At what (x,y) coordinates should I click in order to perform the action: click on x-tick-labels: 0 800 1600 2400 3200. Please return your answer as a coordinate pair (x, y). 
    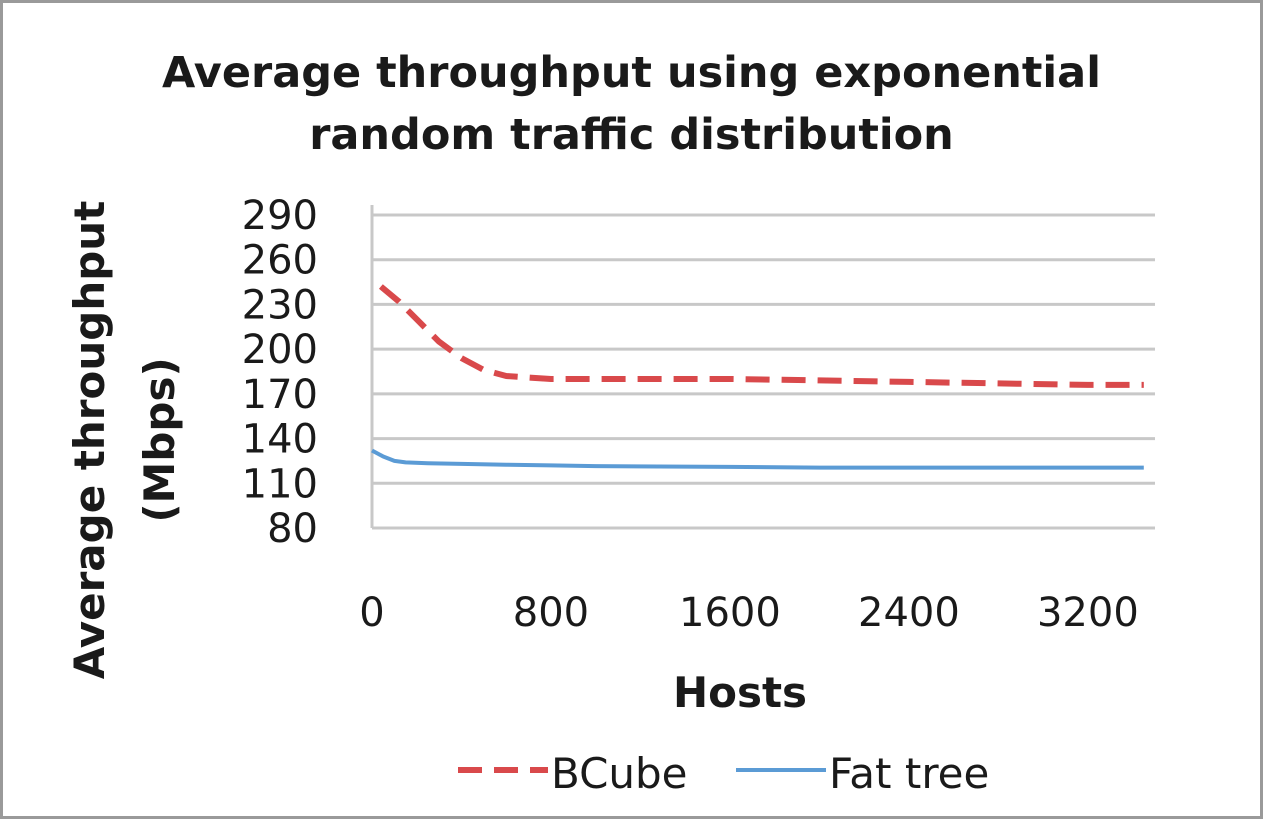
    Looking at the image, I should click on (749, 613).